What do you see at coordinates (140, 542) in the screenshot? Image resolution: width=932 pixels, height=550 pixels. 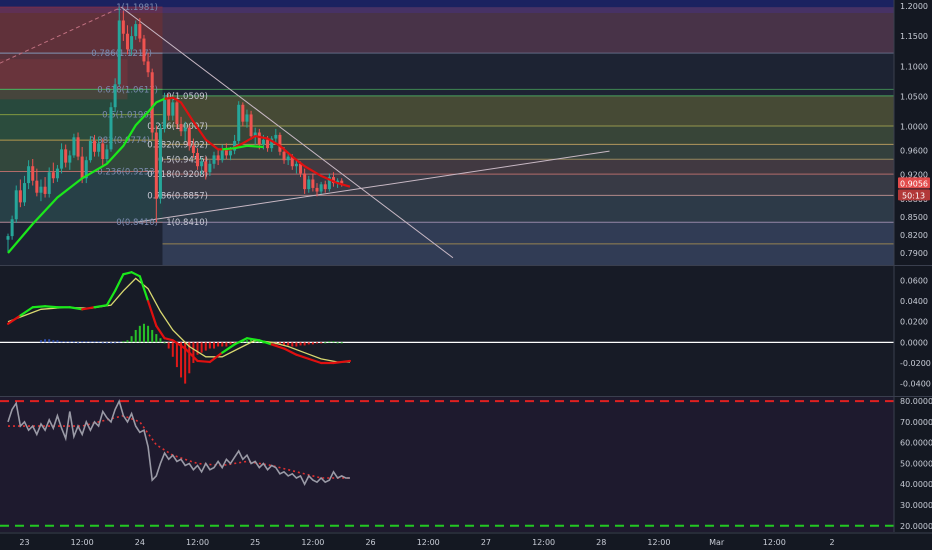 I see `time-tick-label: 24` at bounding box center [140, 542].